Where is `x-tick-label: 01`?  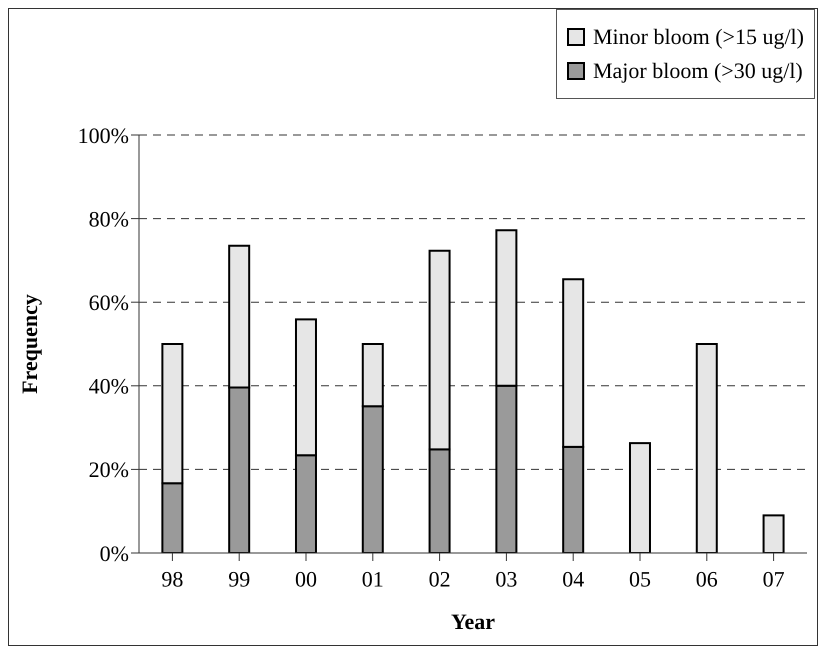 x-tick-label: 01 is located at coordinates (373, 579).